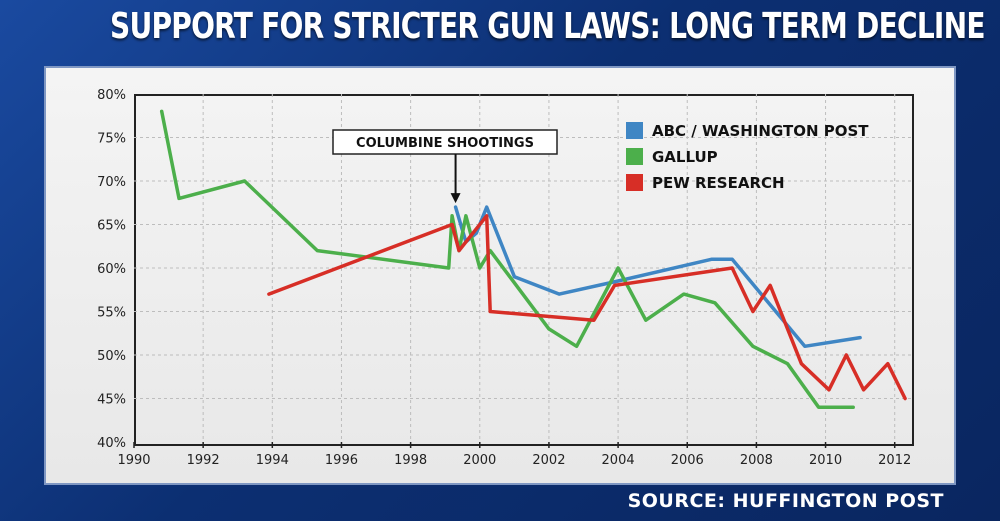  What do you see at coordinates (111, 139) in the screenshot?
I see `y-tick-label: 75%` at bounding box center [111, 139].